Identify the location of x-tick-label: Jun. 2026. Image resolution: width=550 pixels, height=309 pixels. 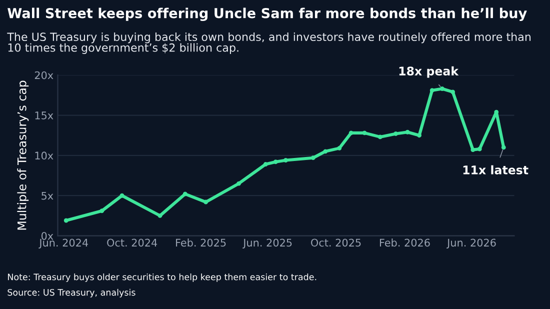
(471, 243).